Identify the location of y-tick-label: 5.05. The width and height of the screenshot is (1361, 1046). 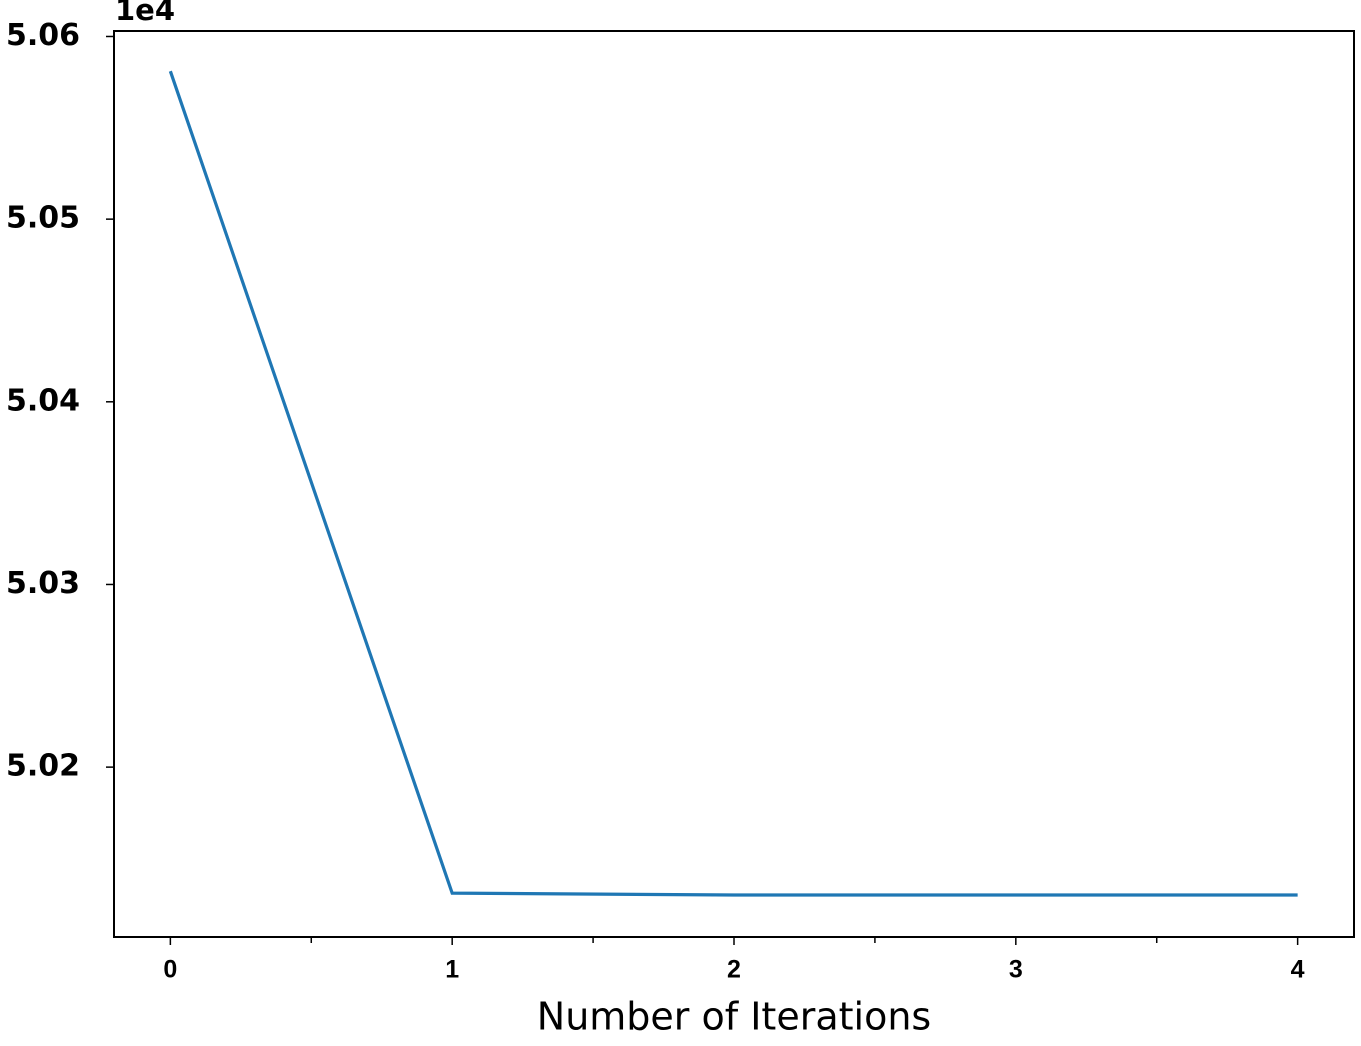
(43, 218).